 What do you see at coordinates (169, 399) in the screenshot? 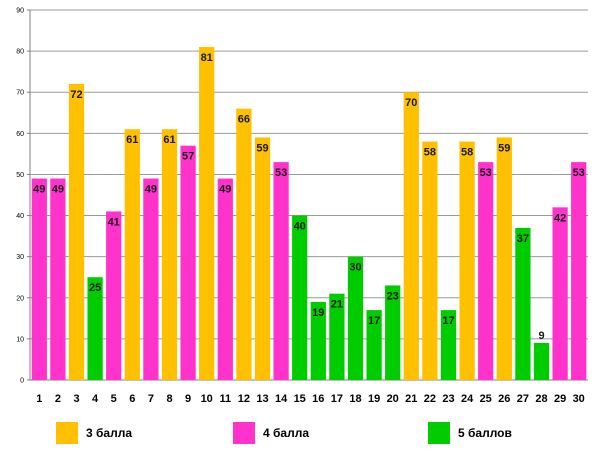
I see `x-tick-label: 8` at bounding box center [169, 399].